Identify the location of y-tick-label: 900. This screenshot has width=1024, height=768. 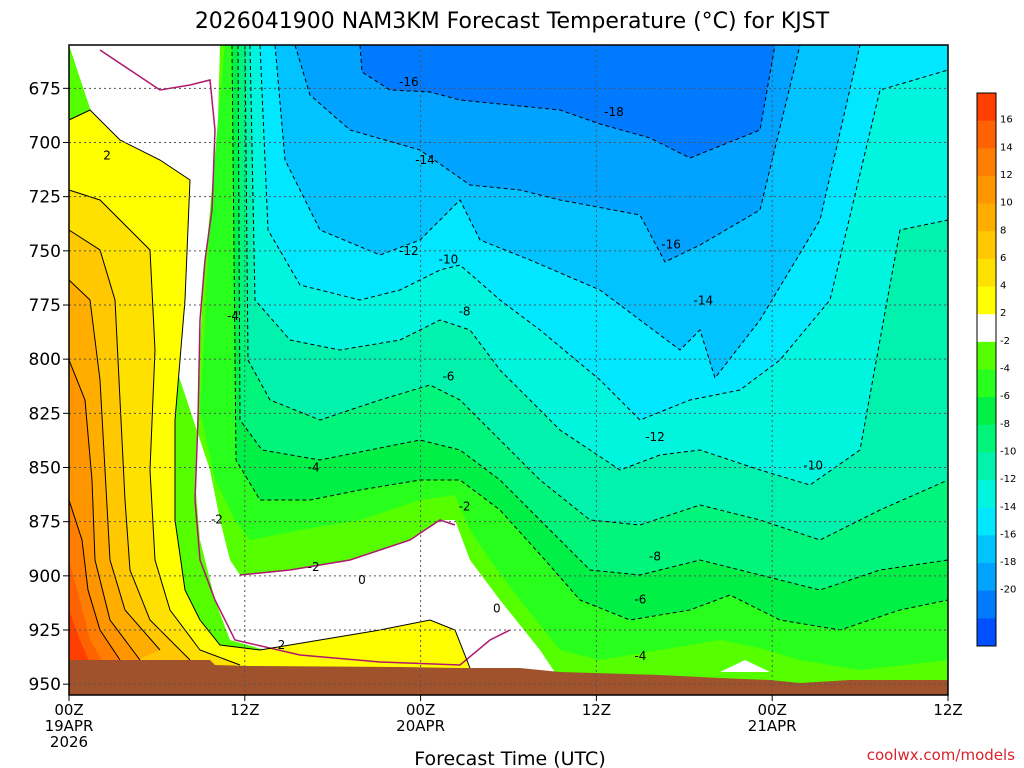
(45, 577).